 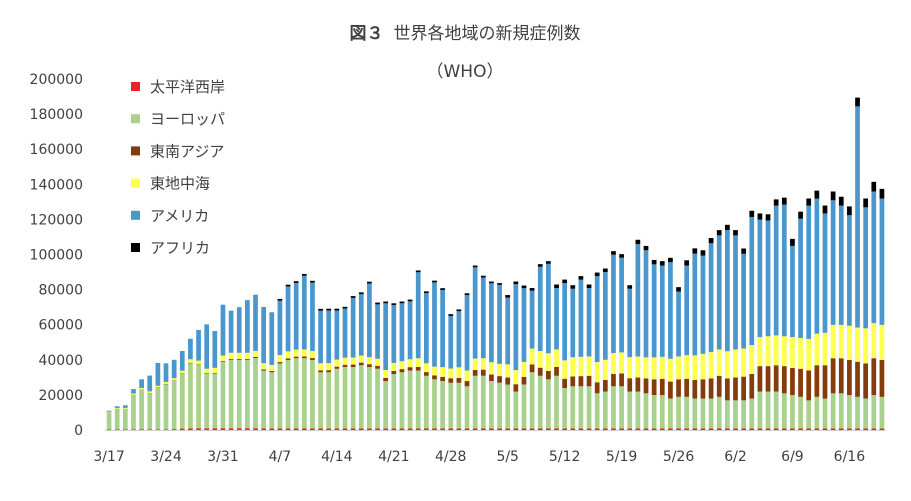 What do you see at coordinates (56, 185) in the screenshot?
I see `y-tick-label: 140000` at bounding box center [56, 185].